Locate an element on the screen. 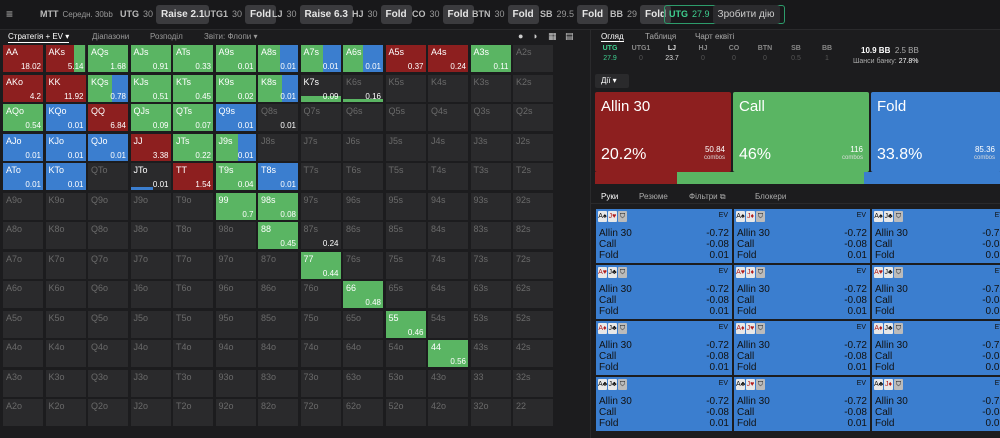 This screenshot has width=1000, height=438. hand-cell-kts: KTs 0.45 is located at coordinates (193, 88).